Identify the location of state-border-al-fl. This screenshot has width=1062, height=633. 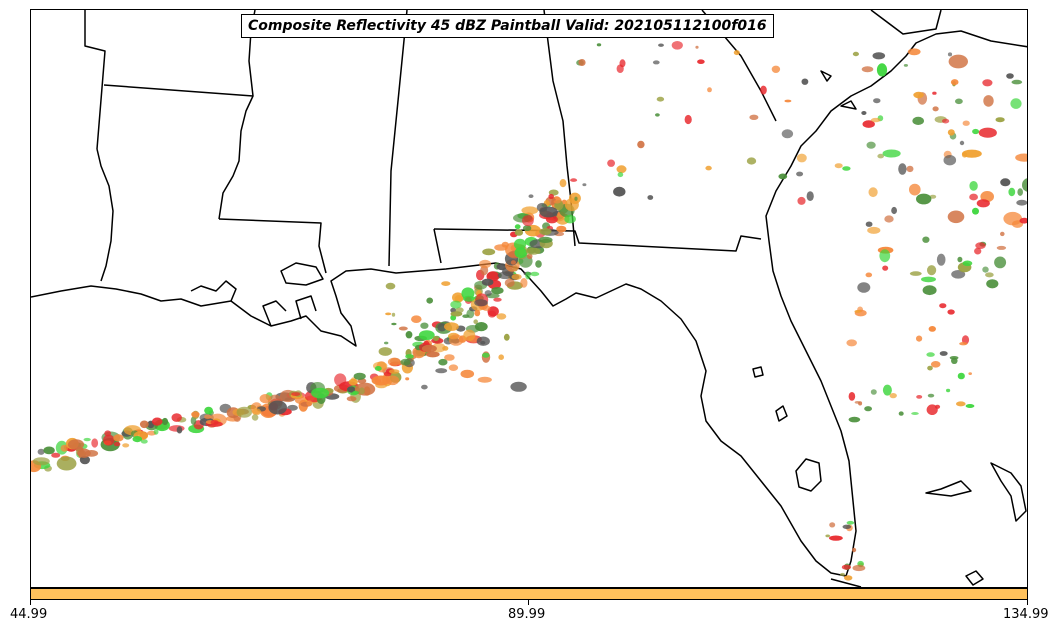
(597, 240).